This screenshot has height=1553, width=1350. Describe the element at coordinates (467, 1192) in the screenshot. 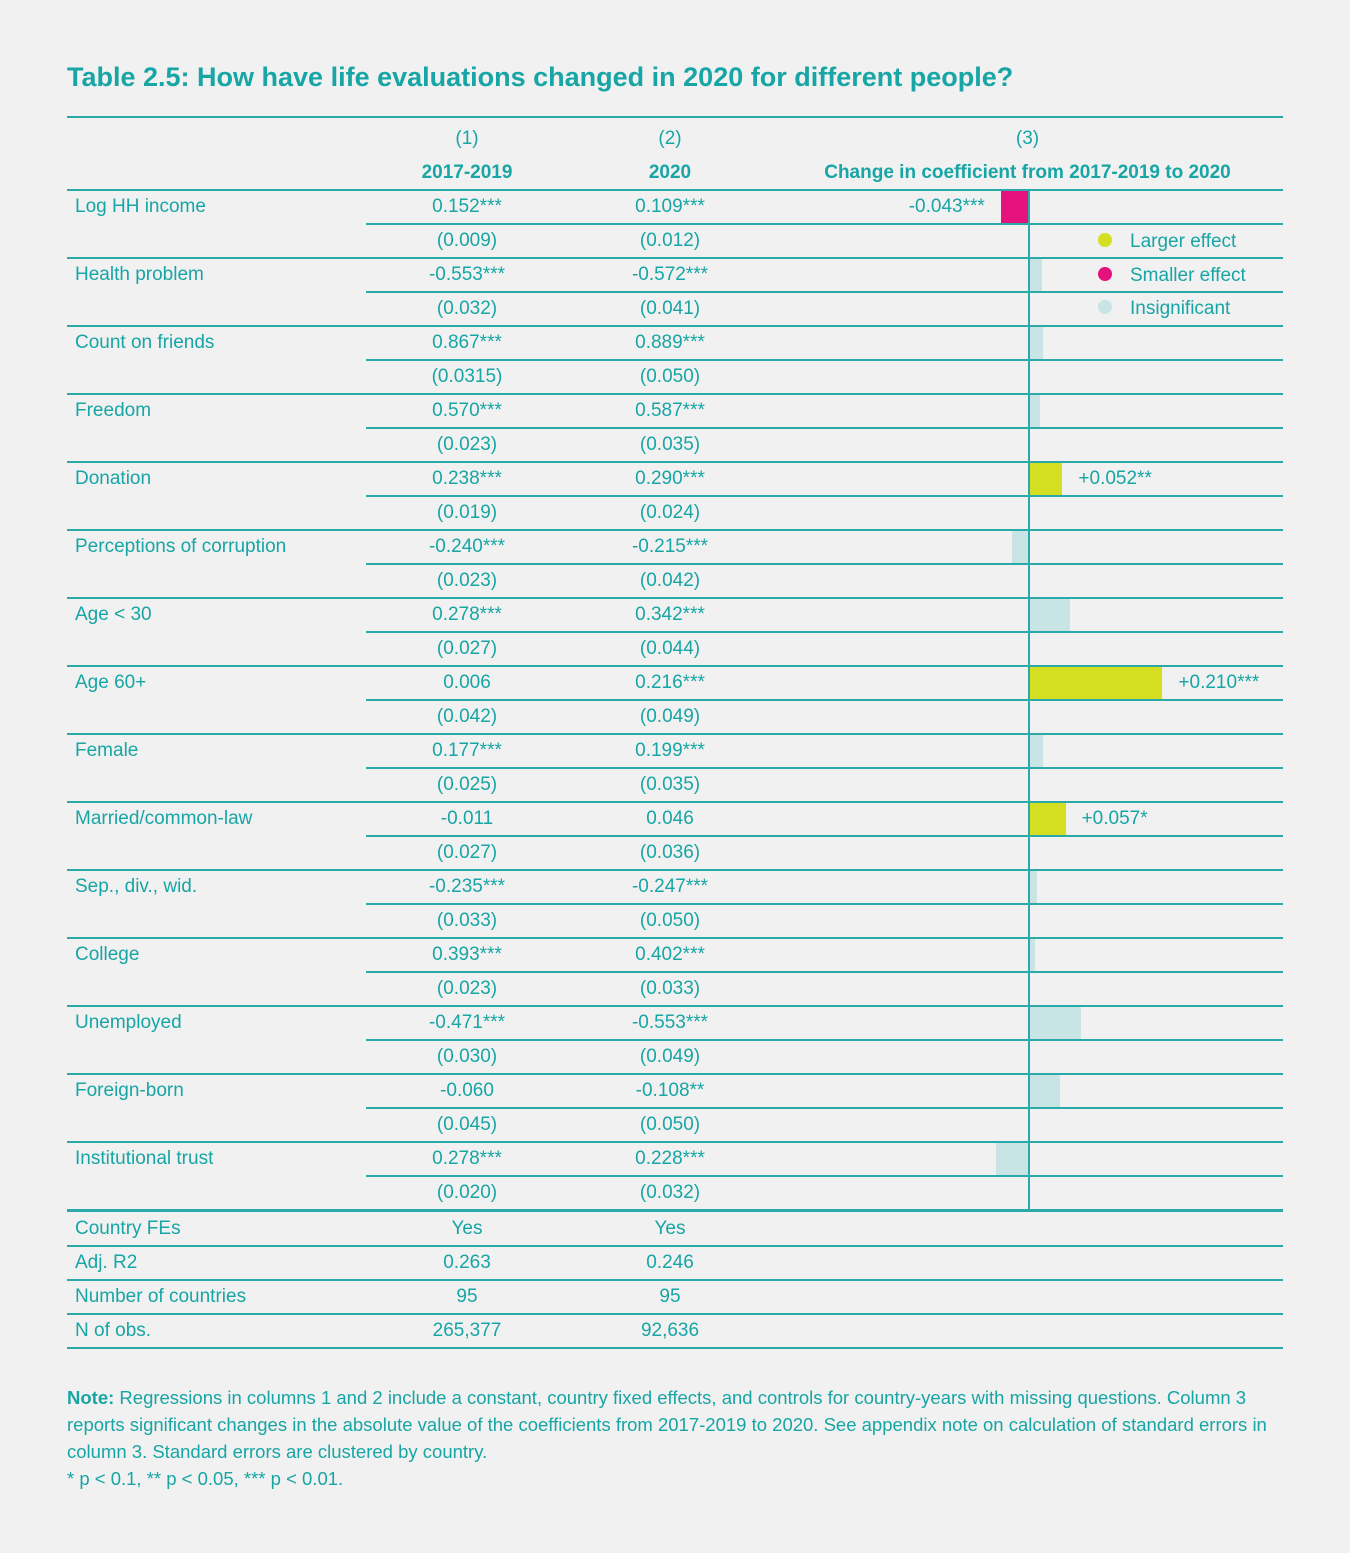

I see `se-2017-2019: (0.020)` at that location.